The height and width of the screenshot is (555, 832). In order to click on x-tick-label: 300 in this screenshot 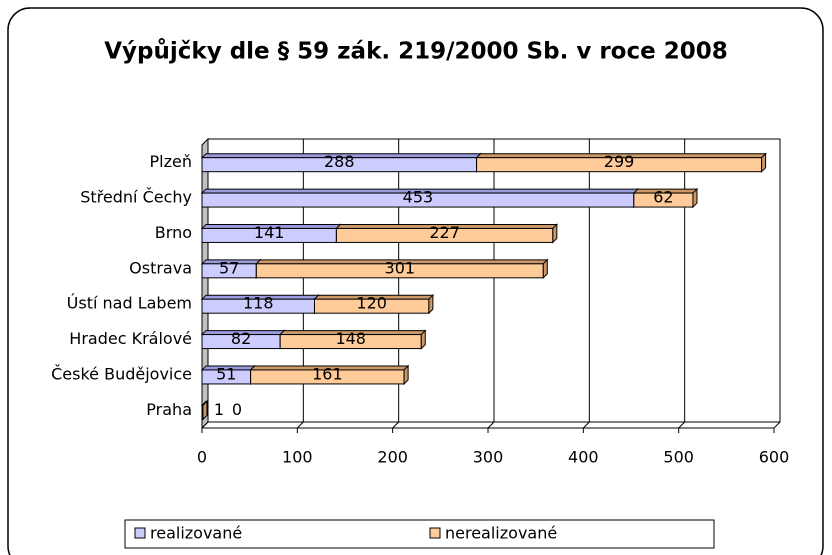, I will do `click(488, 457)`.